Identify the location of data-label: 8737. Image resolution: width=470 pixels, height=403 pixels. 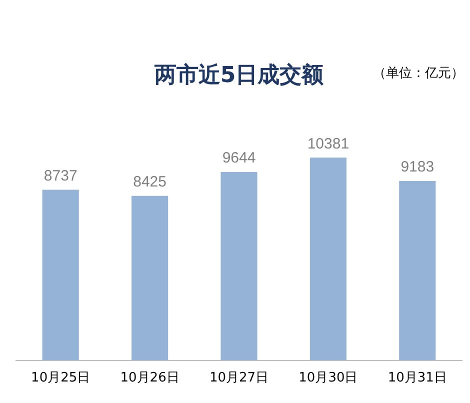
(61, 175).